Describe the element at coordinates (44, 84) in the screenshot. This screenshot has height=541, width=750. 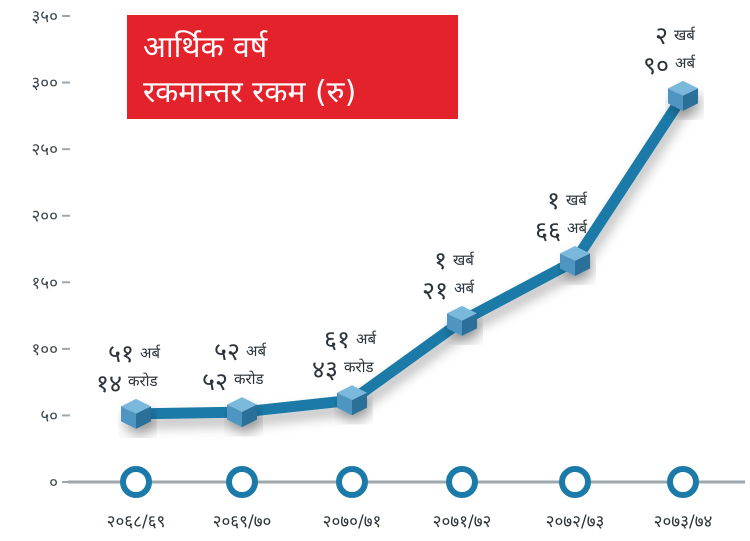
I see `y-tick-label: ३००` at that location.